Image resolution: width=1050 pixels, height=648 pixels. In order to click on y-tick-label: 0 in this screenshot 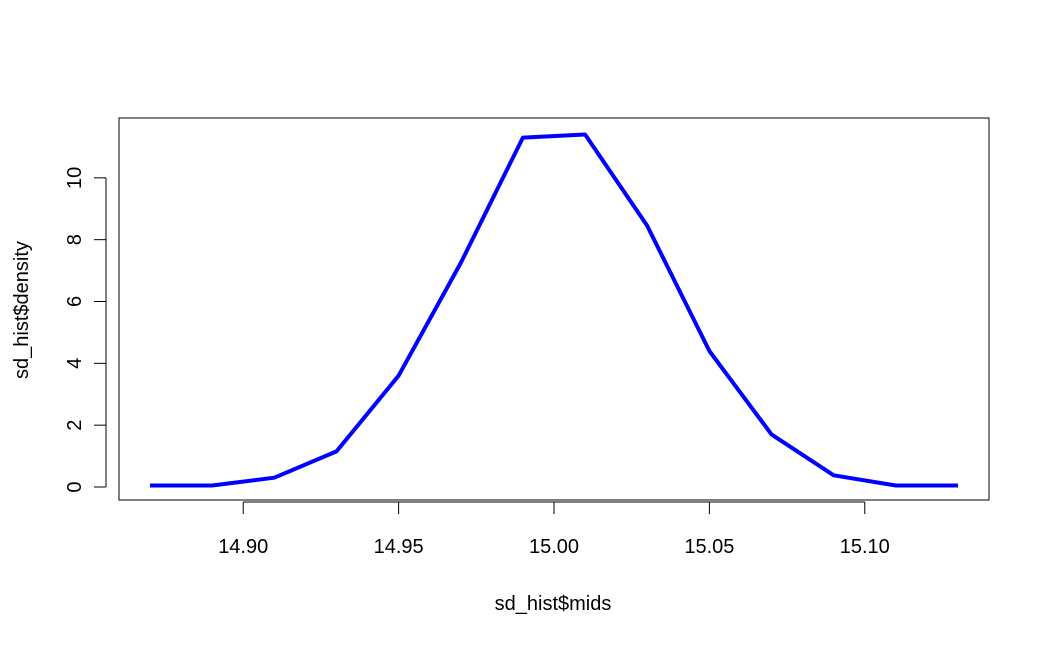, I will do `click(75, 486)`.